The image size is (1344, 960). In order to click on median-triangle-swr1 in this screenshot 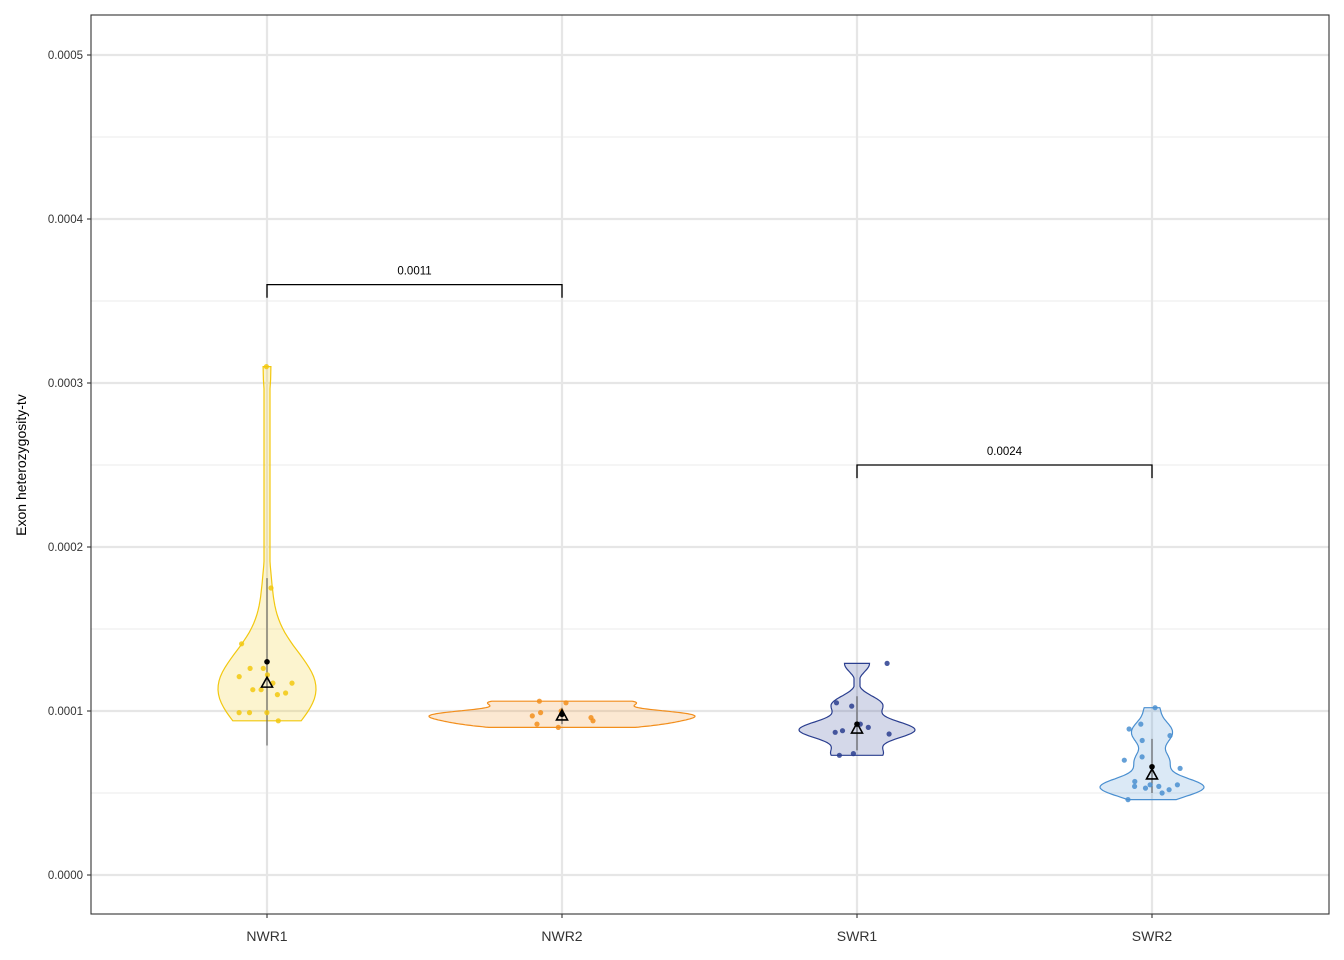, I will do `click(857, 727)`.